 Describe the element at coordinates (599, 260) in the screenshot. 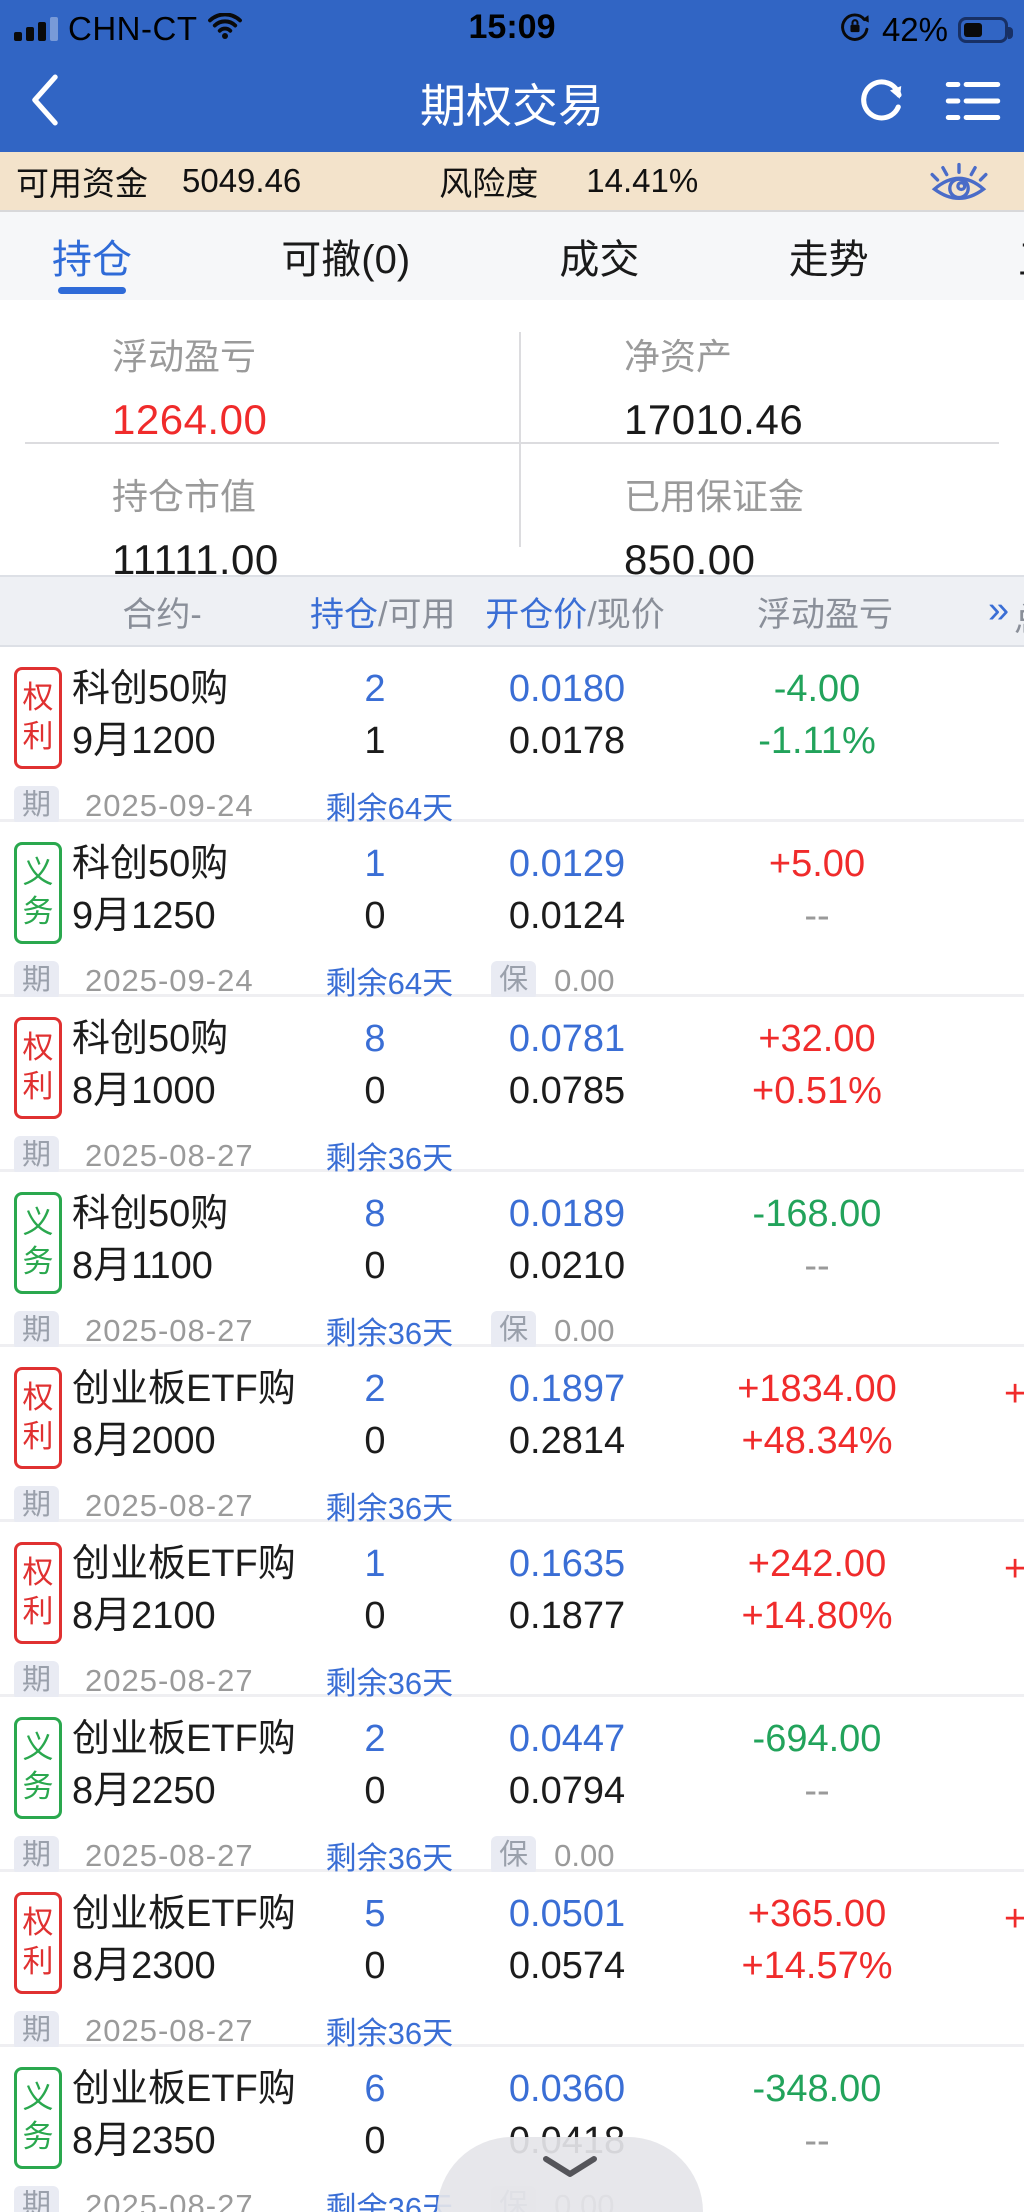

I see `tab-2: 成交` at that location.